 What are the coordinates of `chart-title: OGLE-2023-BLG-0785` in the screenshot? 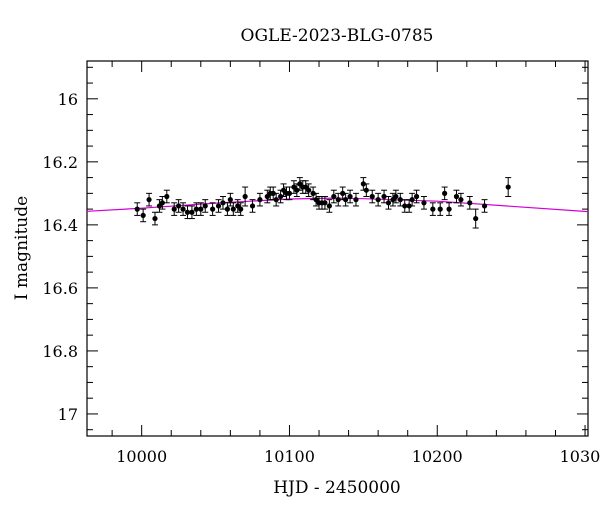 It's located at (337, 36).